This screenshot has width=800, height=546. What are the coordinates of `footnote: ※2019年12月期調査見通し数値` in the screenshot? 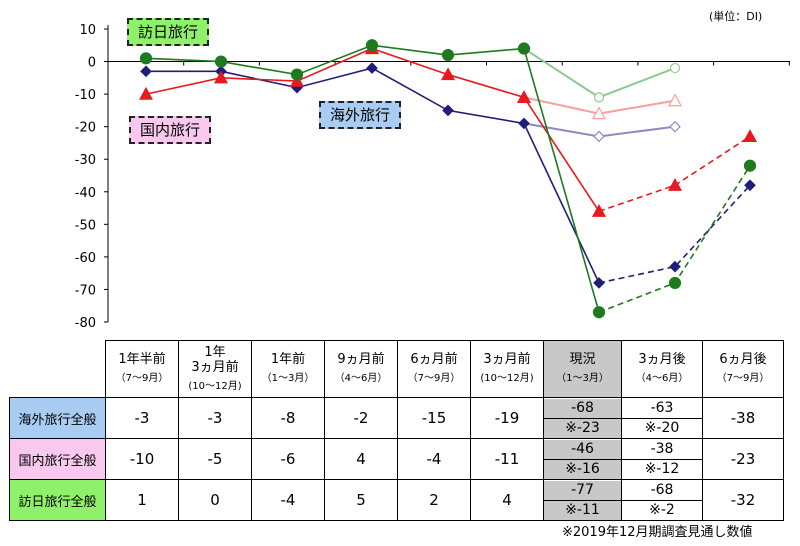 It's located at (657, 532).